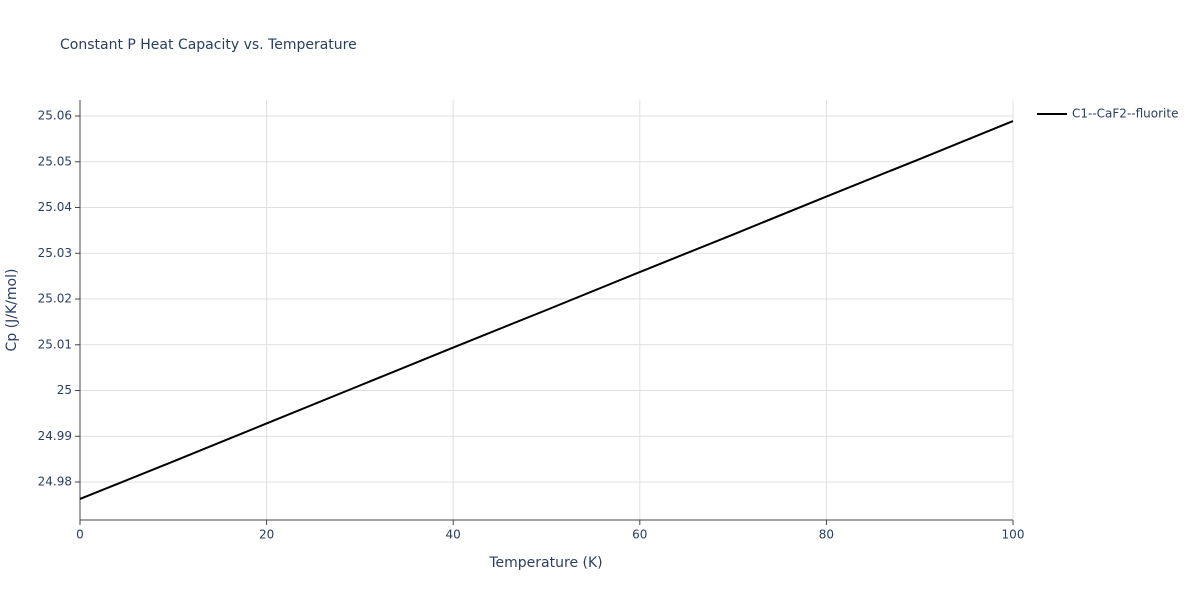 The width and height of the screenshot is (1200, 600). What do you see at coordinates (55, 207) in the screenshot?
I see `y-tick-label: 25.04` at bounding box center [55, 207].